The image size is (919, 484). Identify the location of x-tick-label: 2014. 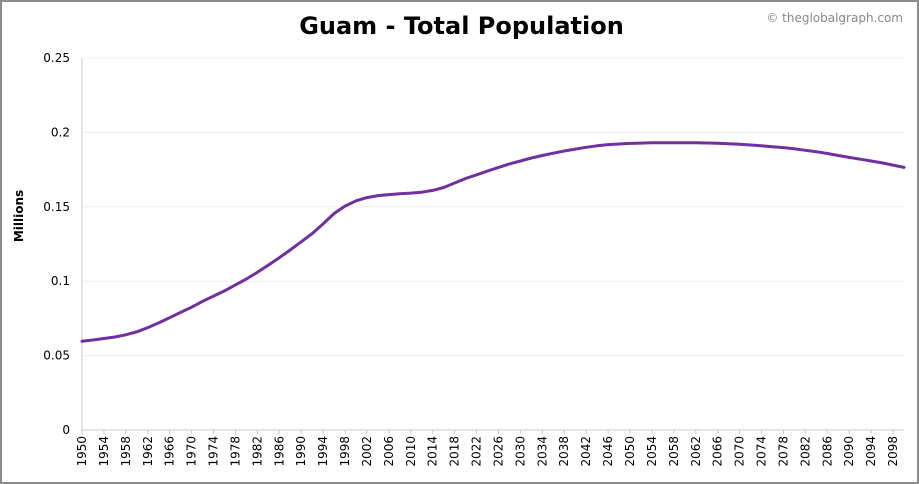
(433, 451).